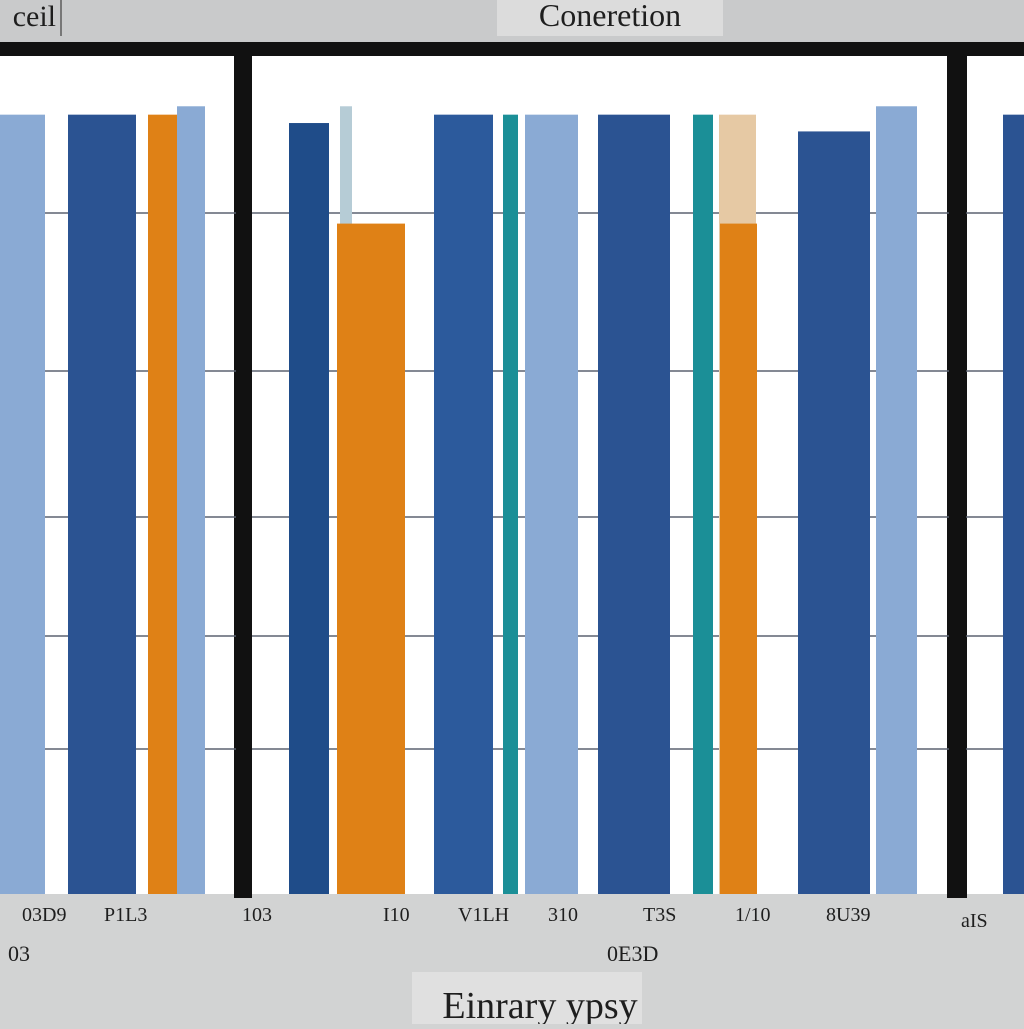 This screenshot has height=1029, width=1024. What do you see at coordinates (34, 16) in the screenshot?
I see `header-left-title: ceil` at bounding box center [34, 16].